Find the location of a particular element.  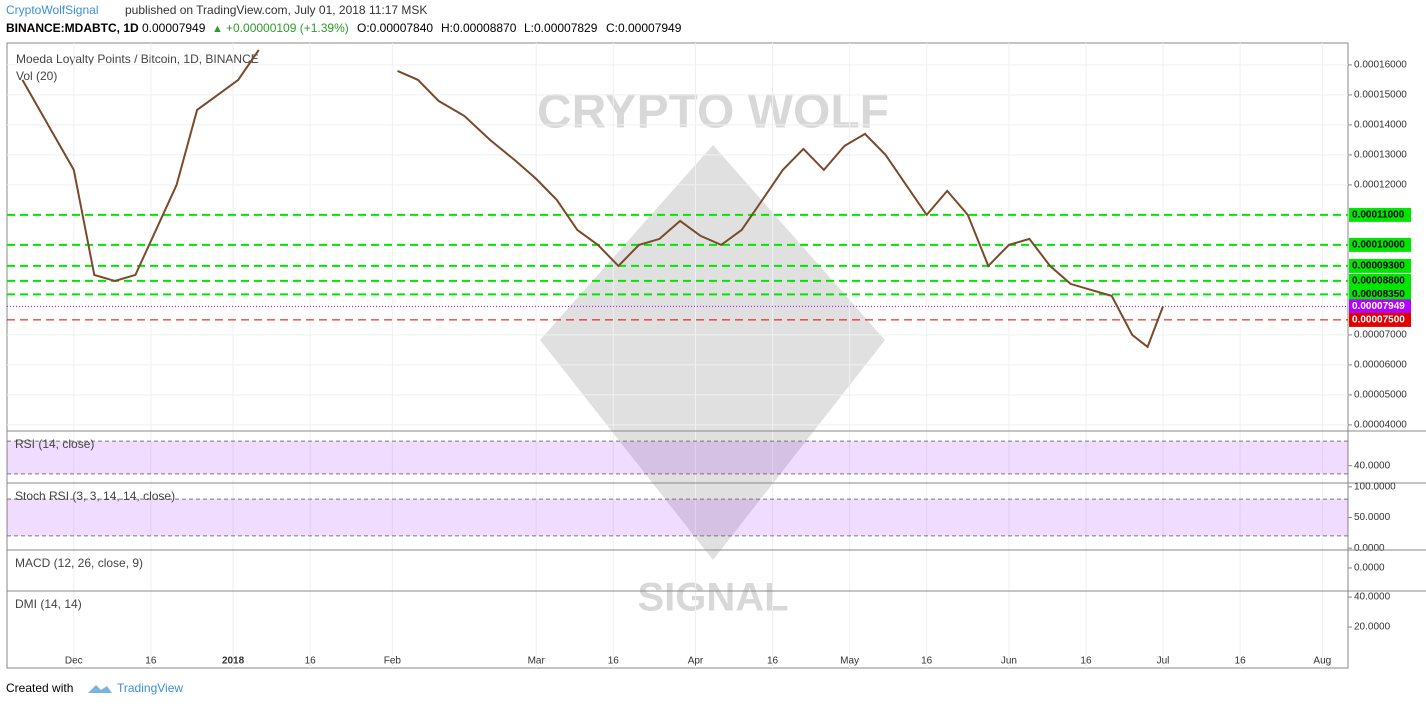

low: L:0.00007829 is located at coordinates (561, 28).